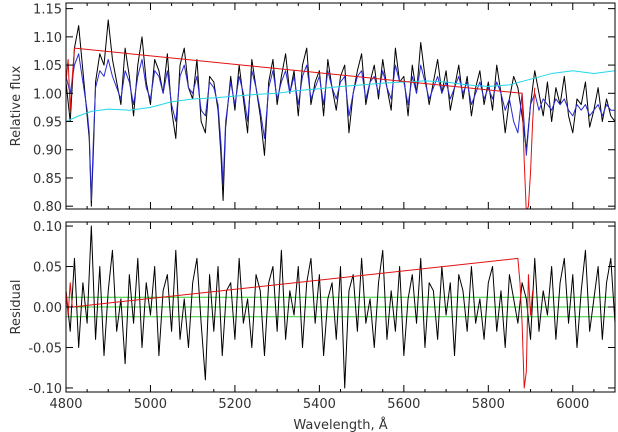 This screenshot has width=618, height=432. I want to click on top-ytick-label-0: 0.80, so click(47, 207).